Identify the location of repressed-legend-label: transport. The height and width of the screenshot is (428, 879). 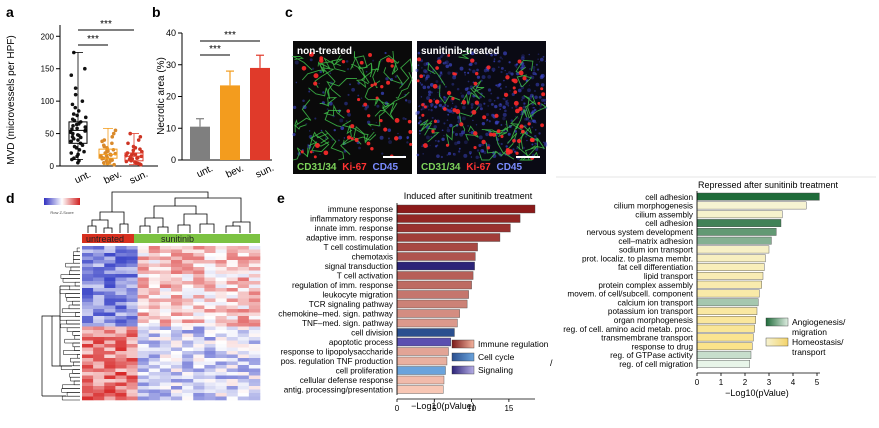
(809, 352).